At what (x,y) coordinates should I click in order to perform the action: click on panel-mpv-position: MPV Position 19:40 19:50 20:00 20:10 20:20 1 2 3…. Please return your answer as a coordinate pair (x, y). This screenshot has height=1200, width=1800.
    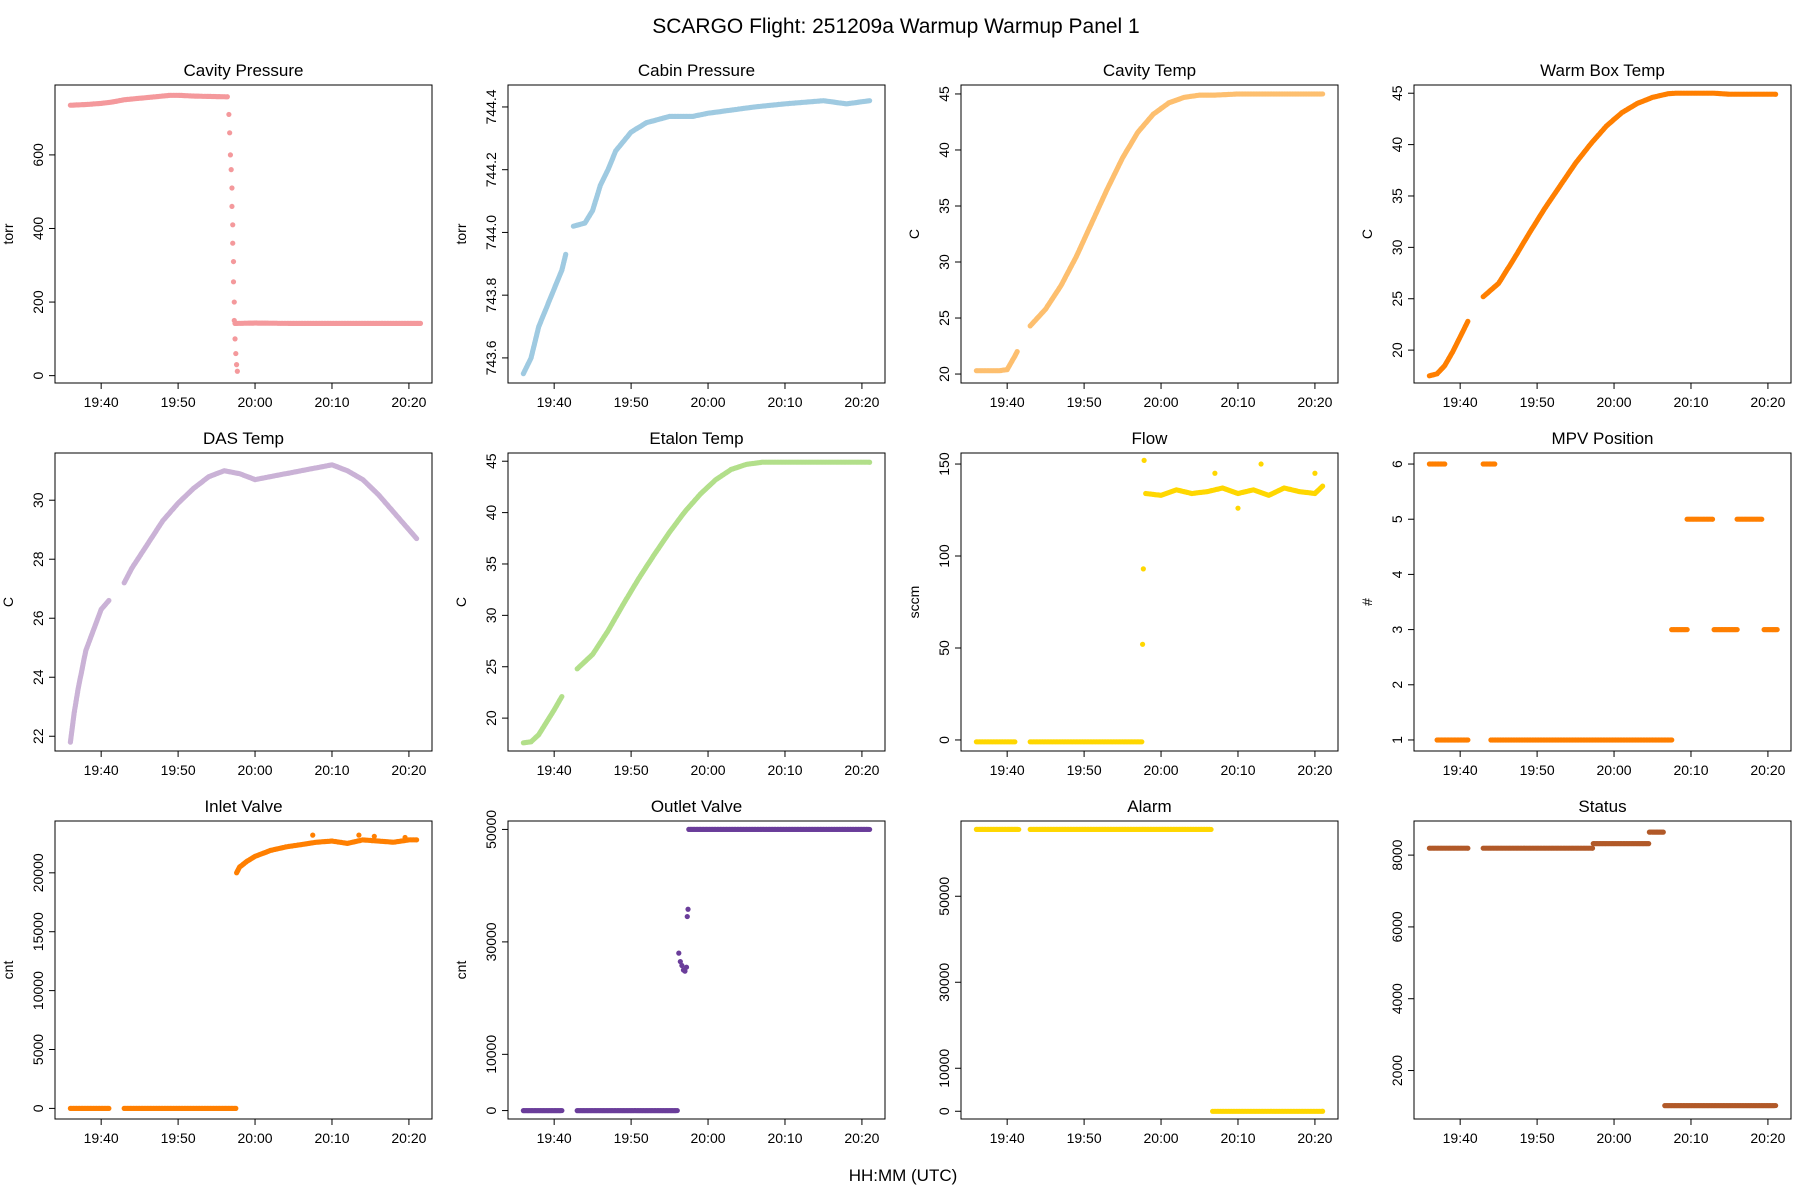
    Looking at the image, I should click on (1575, 603).